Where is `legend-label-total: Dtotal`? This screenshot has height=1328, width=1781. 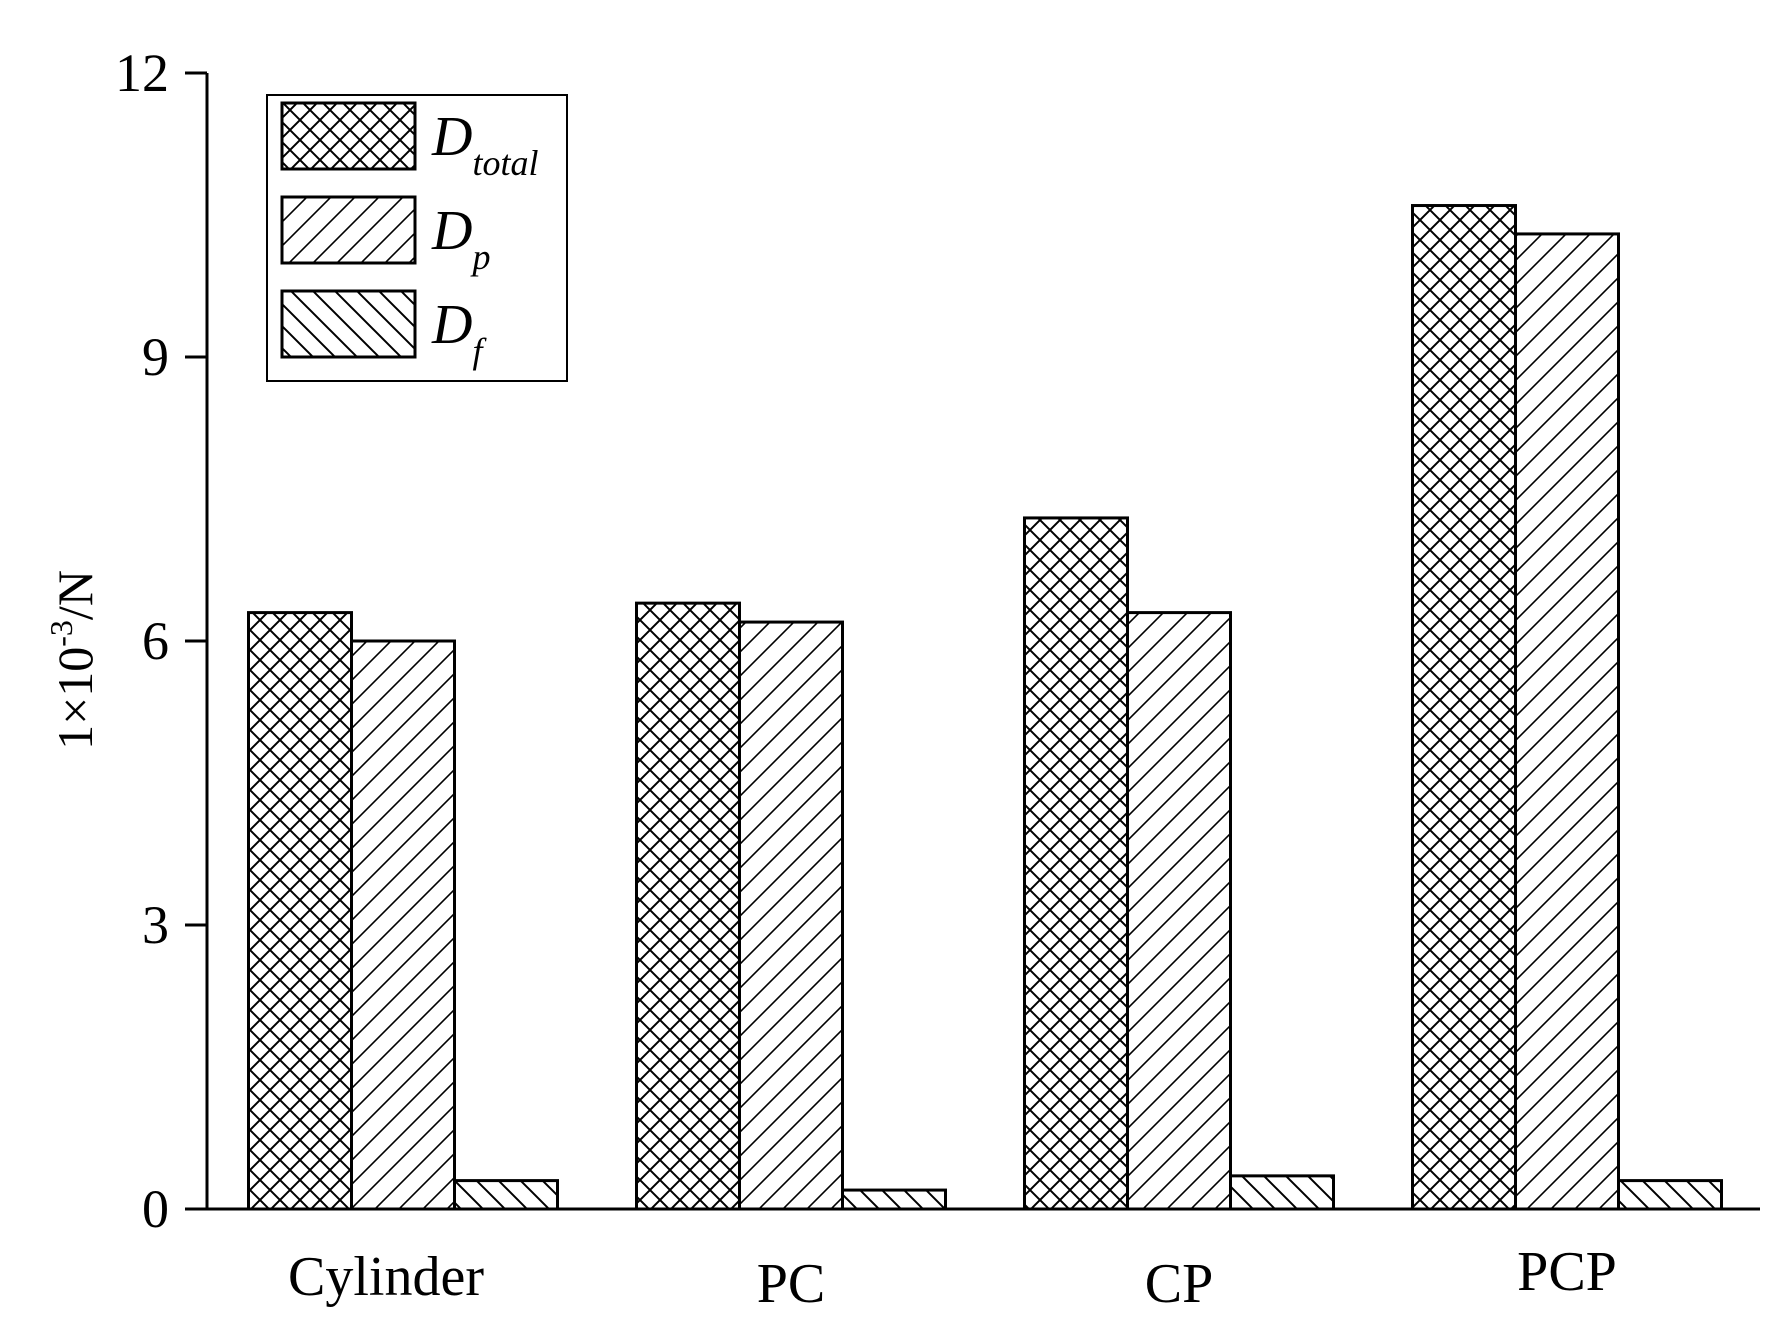
legend-label-total: Dtotal is located at coordinates (484, 144).